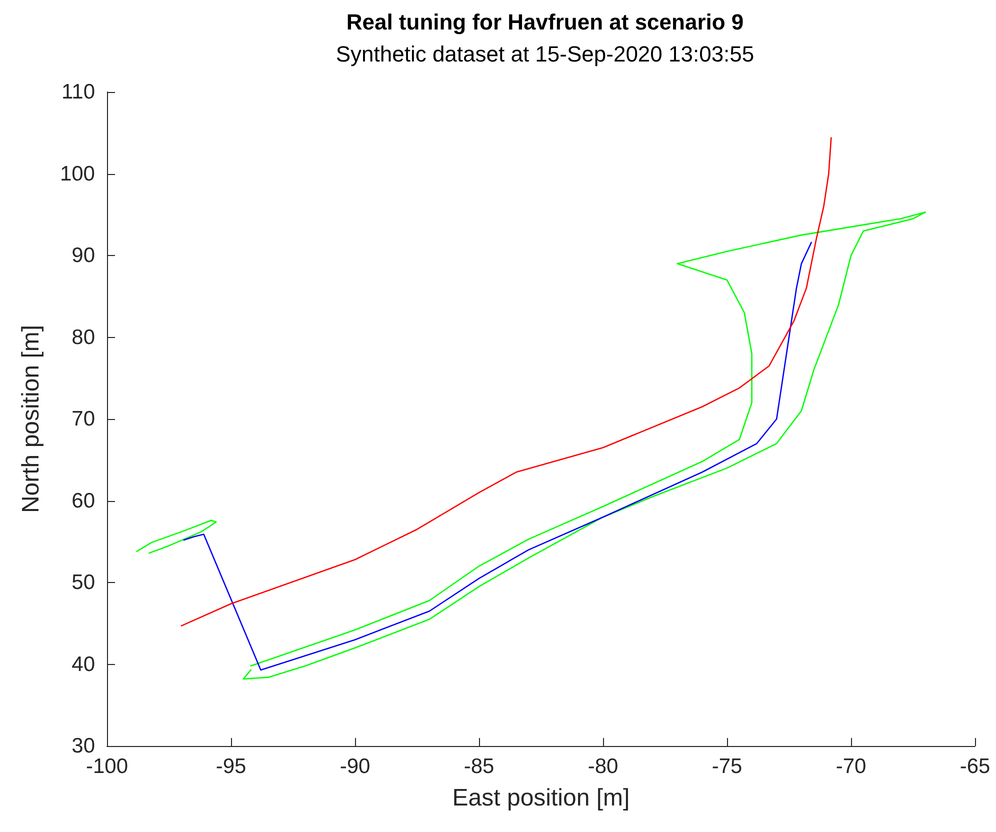  What do you see at coordinates (176, 537) in the screenshot?
I see `line-series` at bounding box center [176, 537].